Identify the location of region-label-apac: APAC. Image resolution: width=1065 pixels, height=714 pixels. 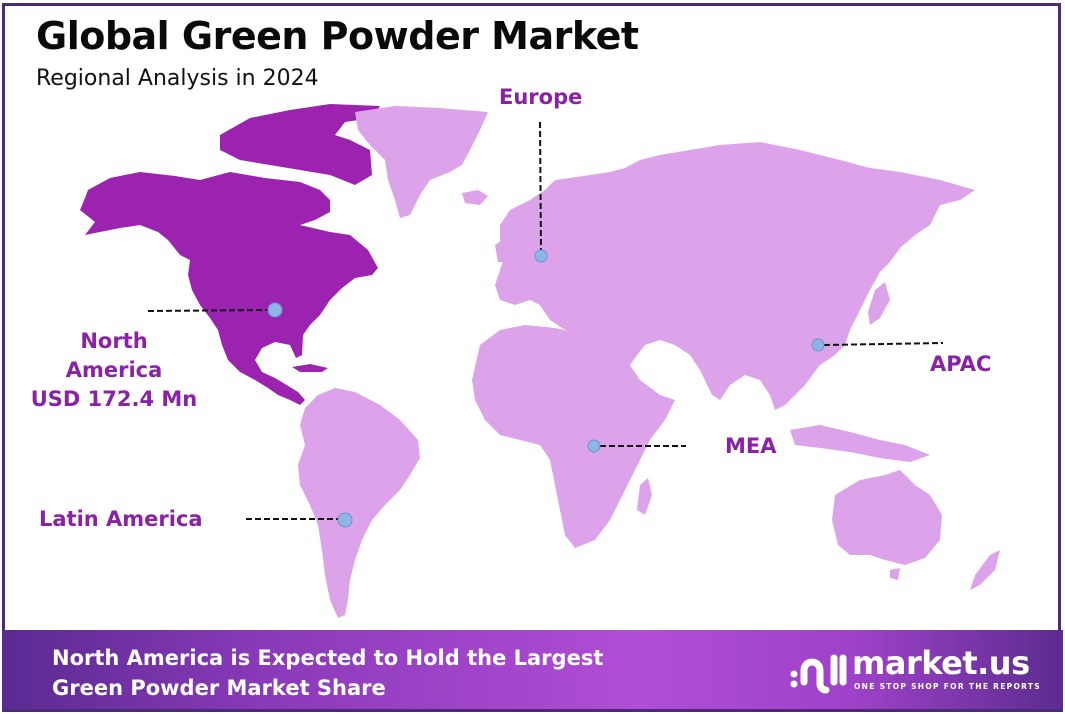
(961, 364).